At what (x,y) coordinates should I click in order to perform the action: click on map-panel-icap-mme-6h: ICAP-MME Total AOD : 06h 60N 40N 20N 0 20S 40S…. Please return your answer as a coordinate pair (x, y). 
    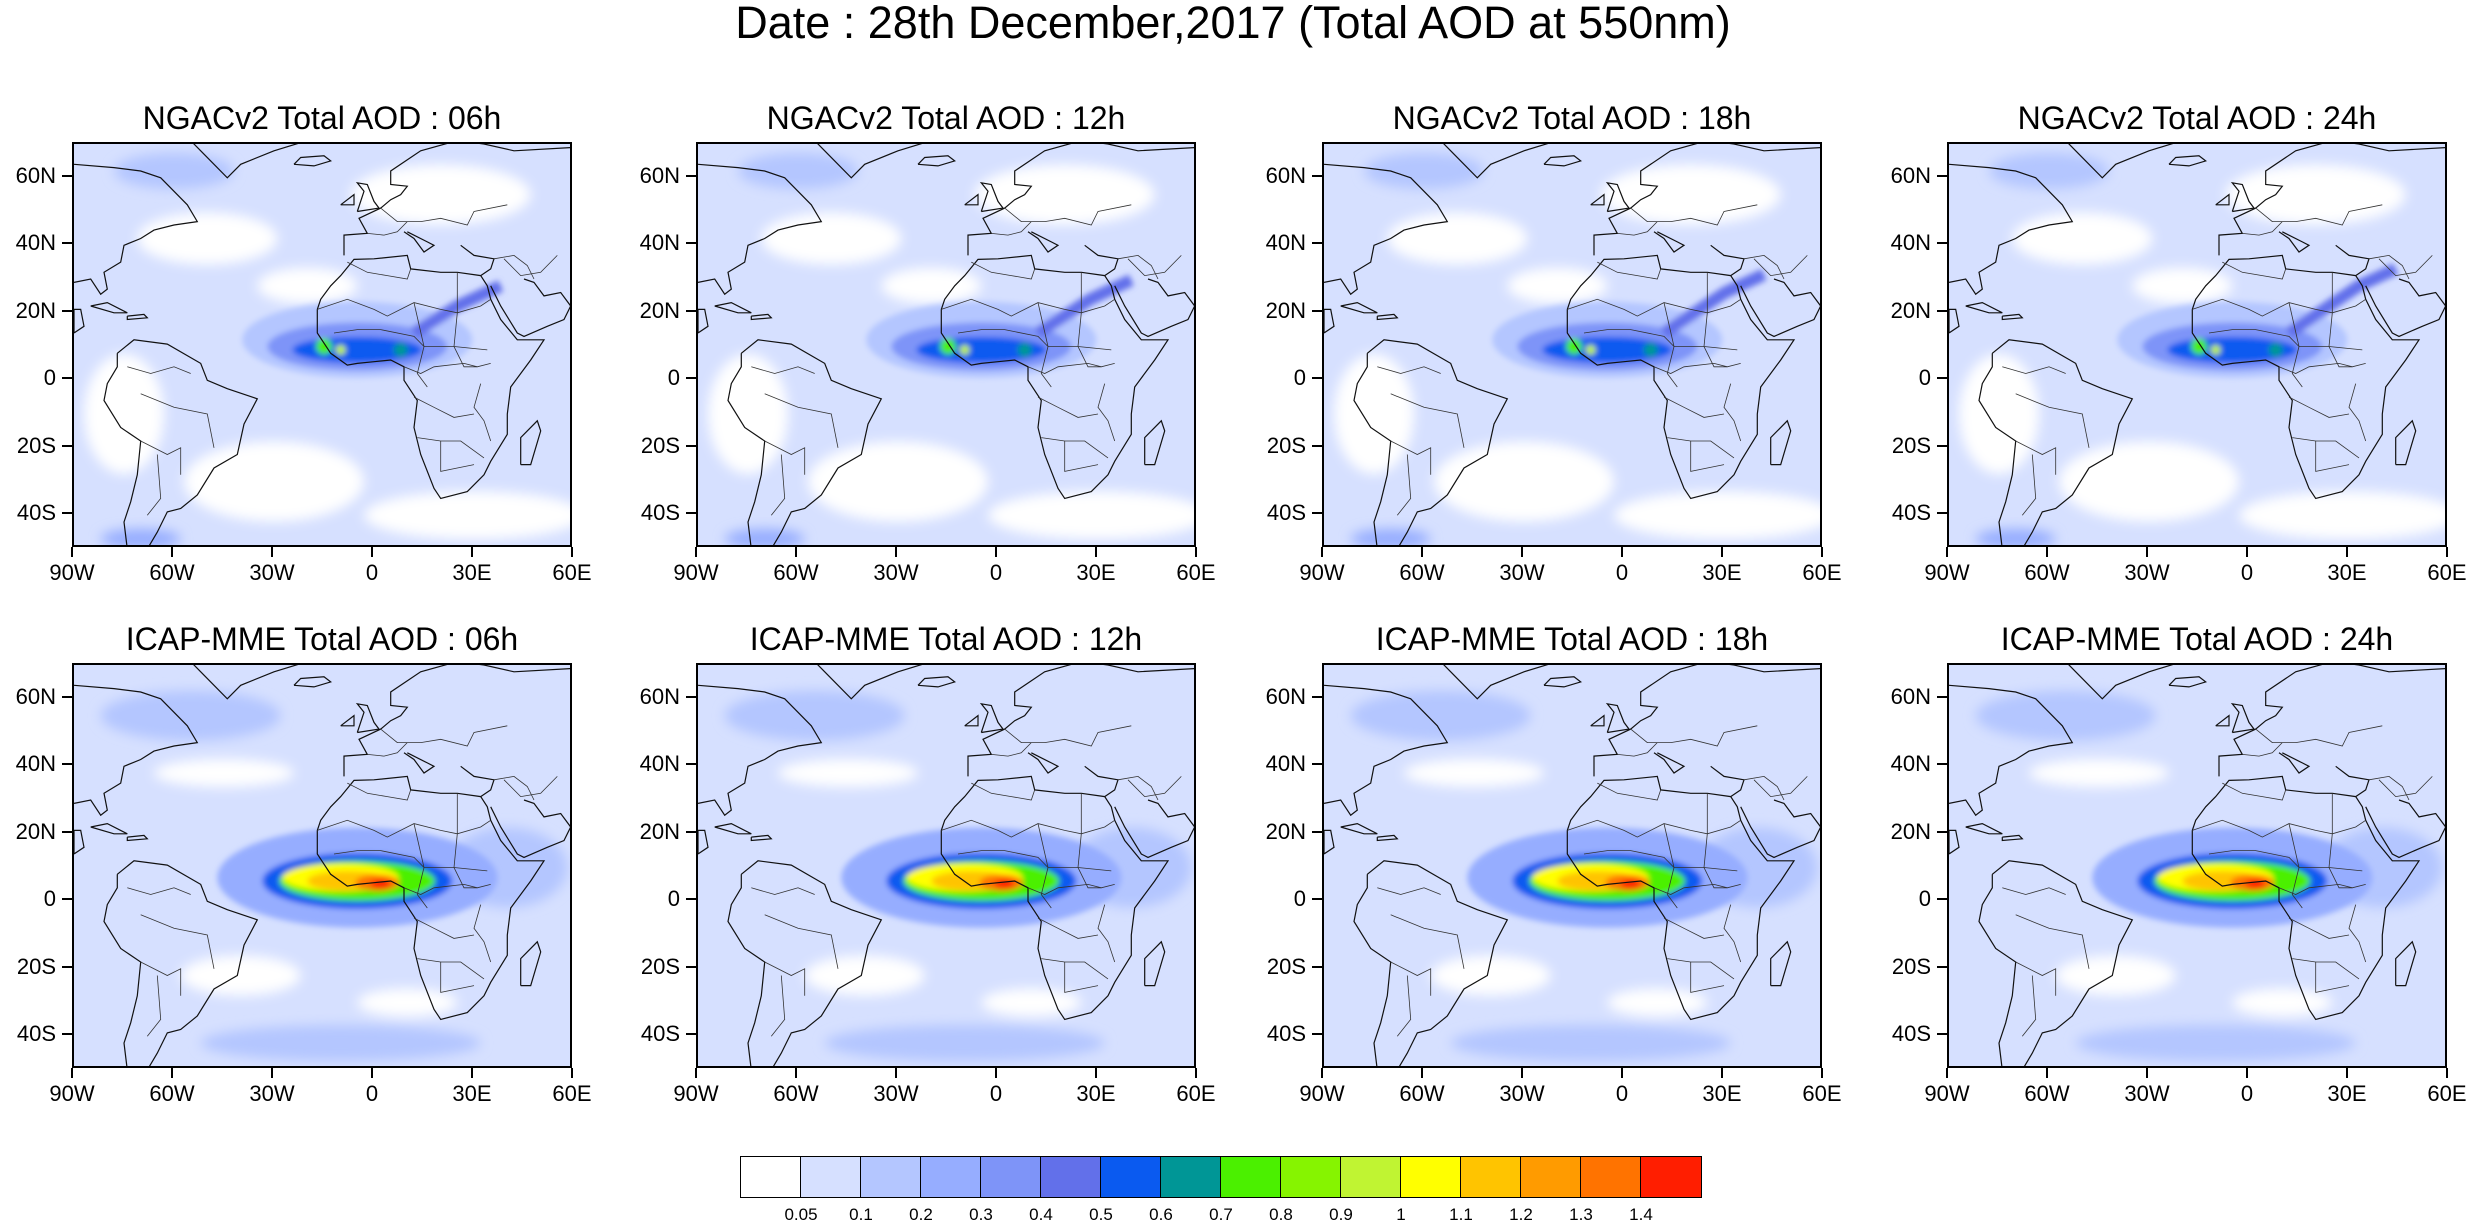
    Looking at the image, I should click on (304, 863).